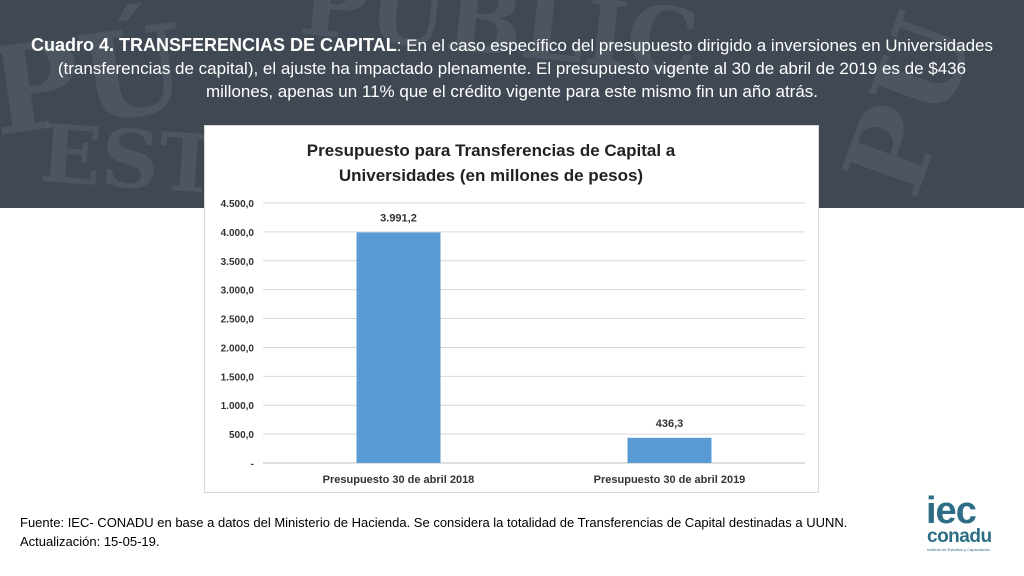  What do you see at coordinates (959, 549) in the screenshot?
I see `logo-subtitle: Instituto de Estudios y Capacitación` at bounding box center [959, 549].